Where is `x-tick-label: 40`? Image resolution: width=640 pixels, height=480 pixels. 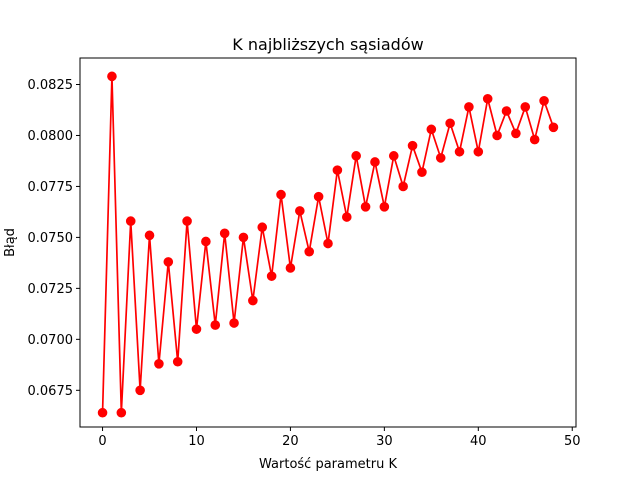 x-tick-label: 40 is located at coordinates (478, 441).